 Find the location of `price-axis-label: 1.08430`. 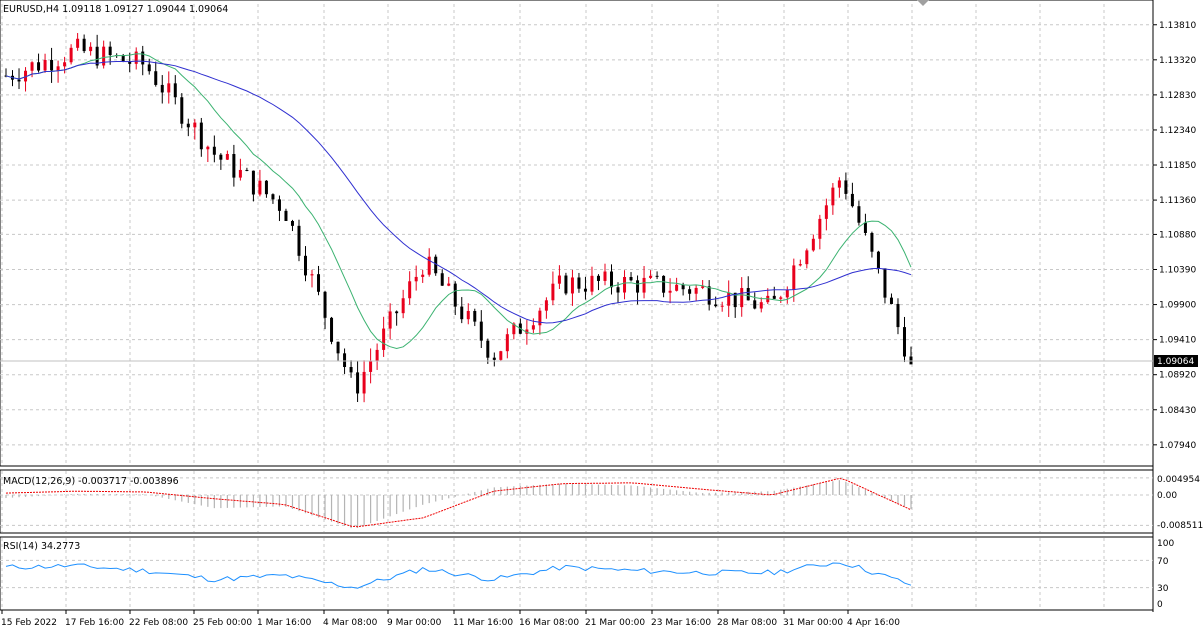

price-axis-label: 1.08430 is located at coordinates (1177, 411).